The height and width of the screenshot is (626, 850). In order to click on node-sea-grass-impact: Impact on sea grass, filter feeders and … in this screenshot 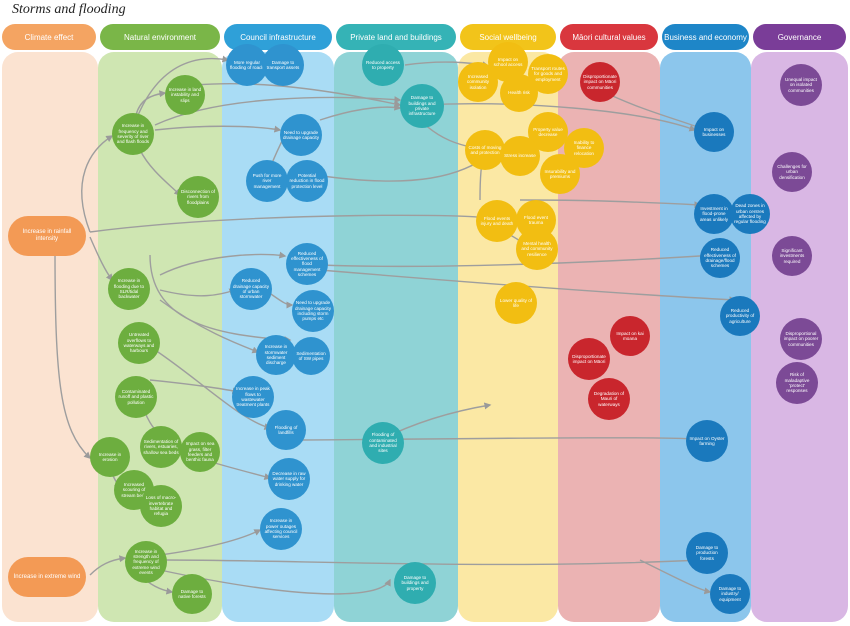, I will do `click(200, 452)`.